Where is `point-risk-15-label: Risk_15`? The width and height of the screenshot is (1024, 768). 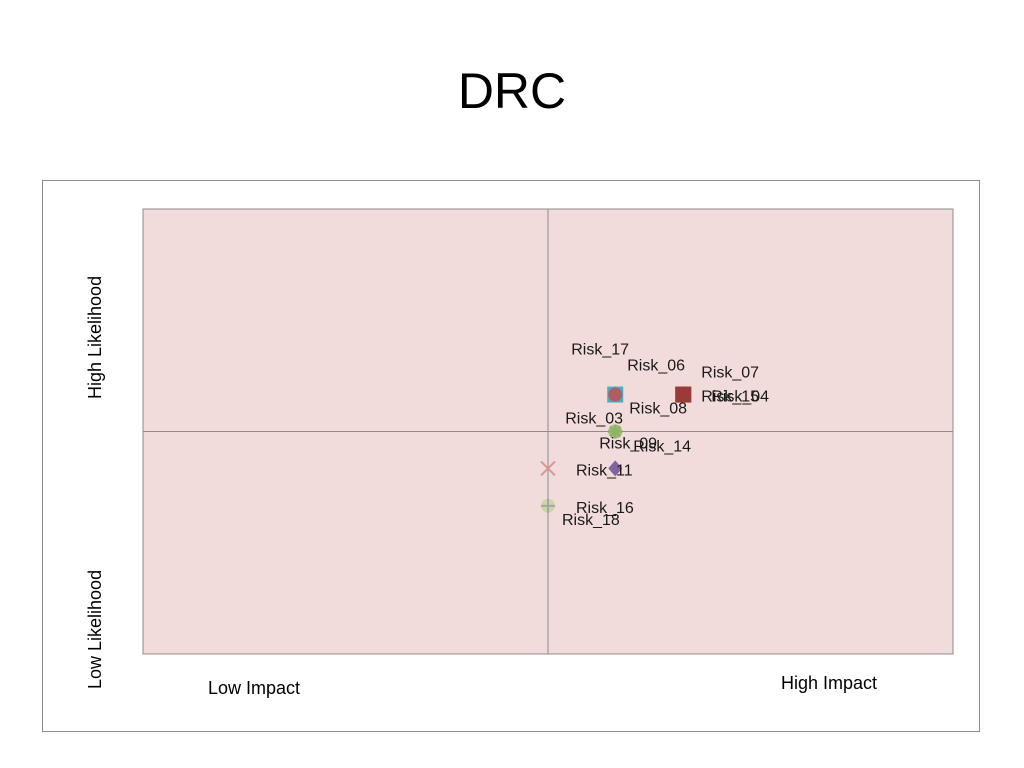 point-risk-15-label: Risk_15 is located at coordinates (730, 397).